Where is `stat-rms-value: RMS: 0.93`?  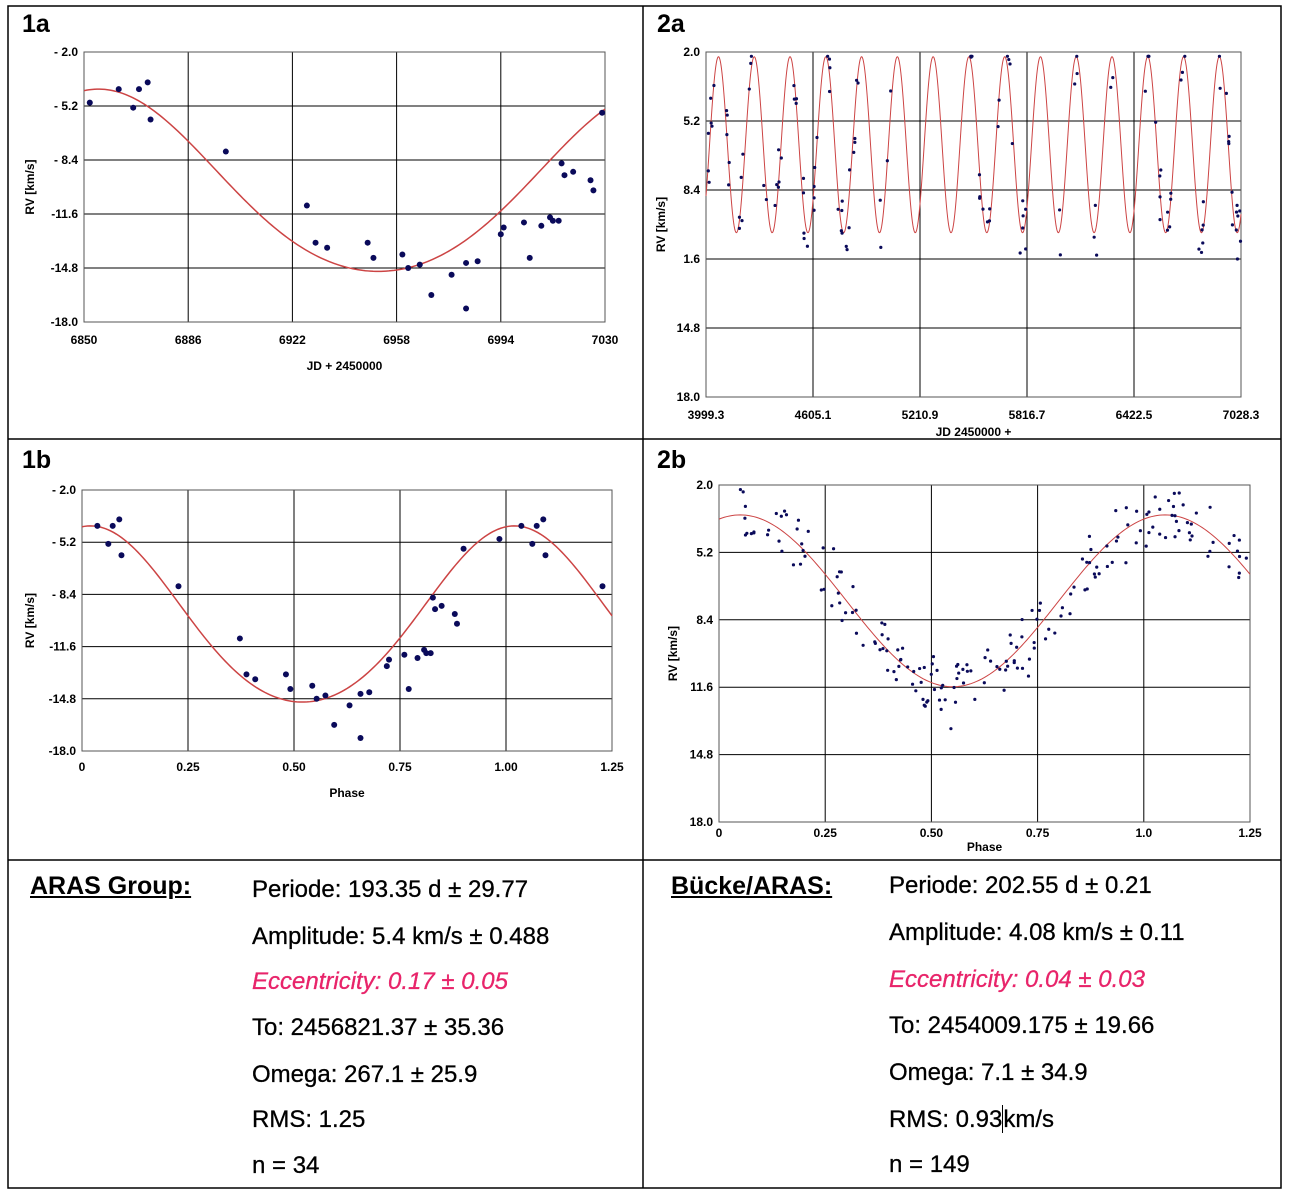
stat-rms-value: RMS: 0.93 is located at coordinates (946, 1119).